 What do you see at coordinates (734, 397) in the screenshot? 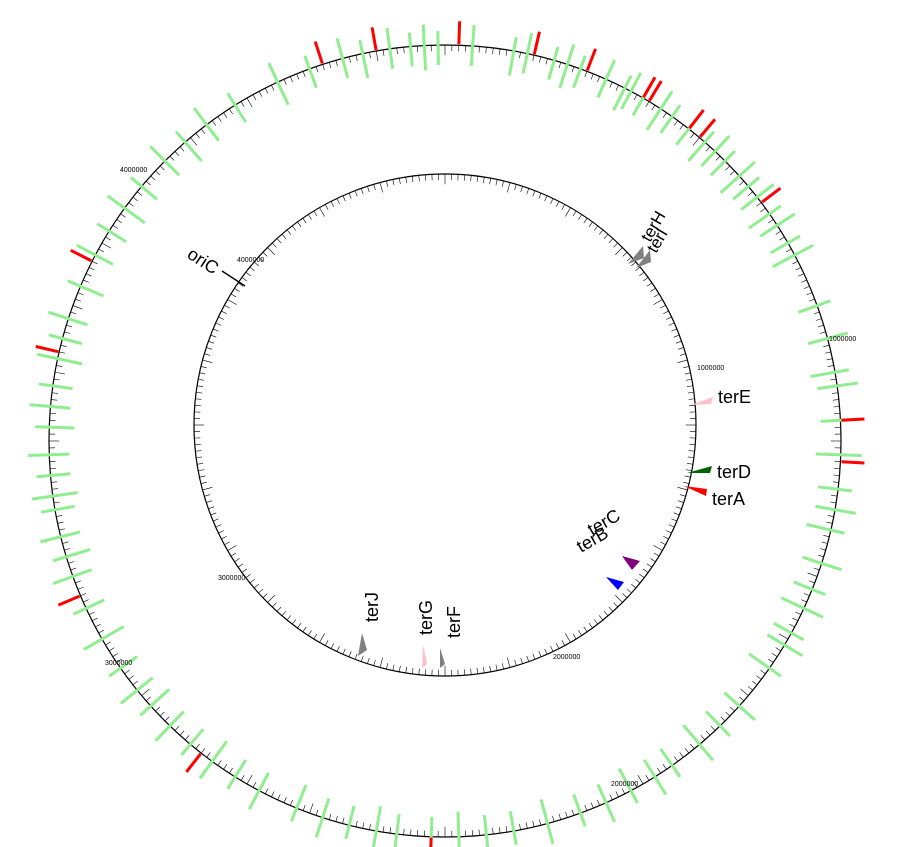
I see `terE-label: terE` at bounding box center [734, 397].